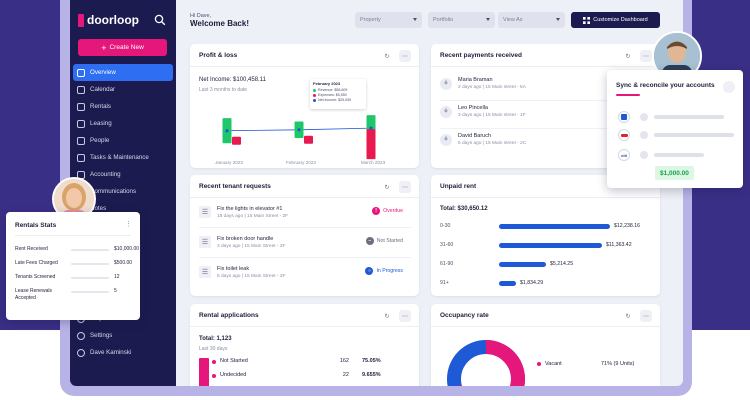  I want to click on rentals-stat-value: $10,000.00, so click(127, 249).